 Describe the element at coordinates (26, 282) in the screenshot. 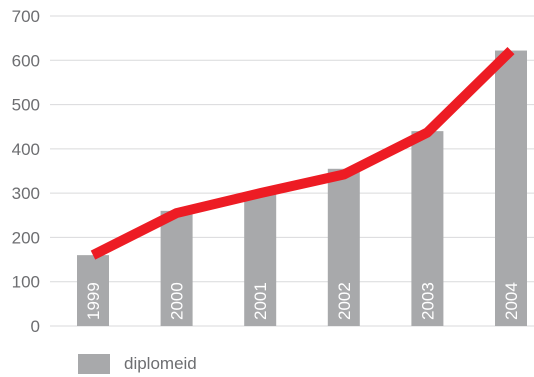

I see `y-tick-label: 100` at that location.